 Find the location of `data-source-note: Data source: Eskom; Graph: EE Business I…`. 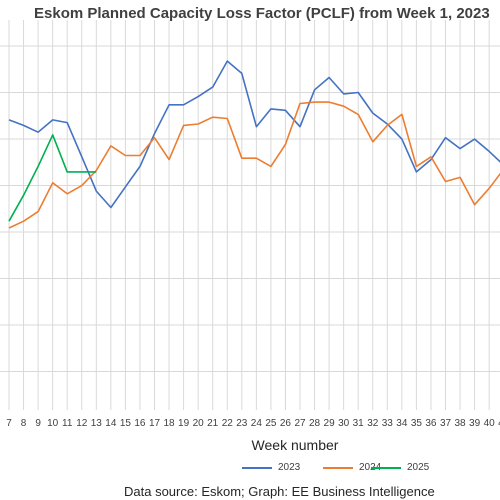

data-source-note: Data source: Eskom; Graph: EE Business I… is located at coordinates (279, 491).